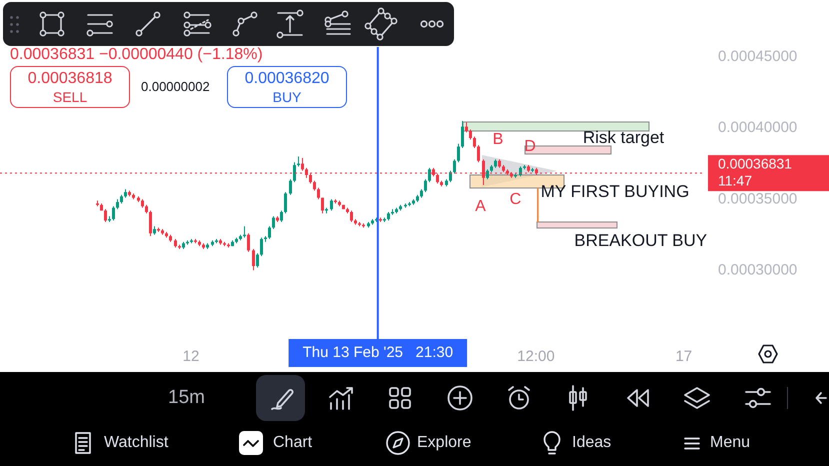 Image resolution: width=829 pixels, height=466 pixels. I want to click on y-tick-label: 0.00045000, so click(758, 57).